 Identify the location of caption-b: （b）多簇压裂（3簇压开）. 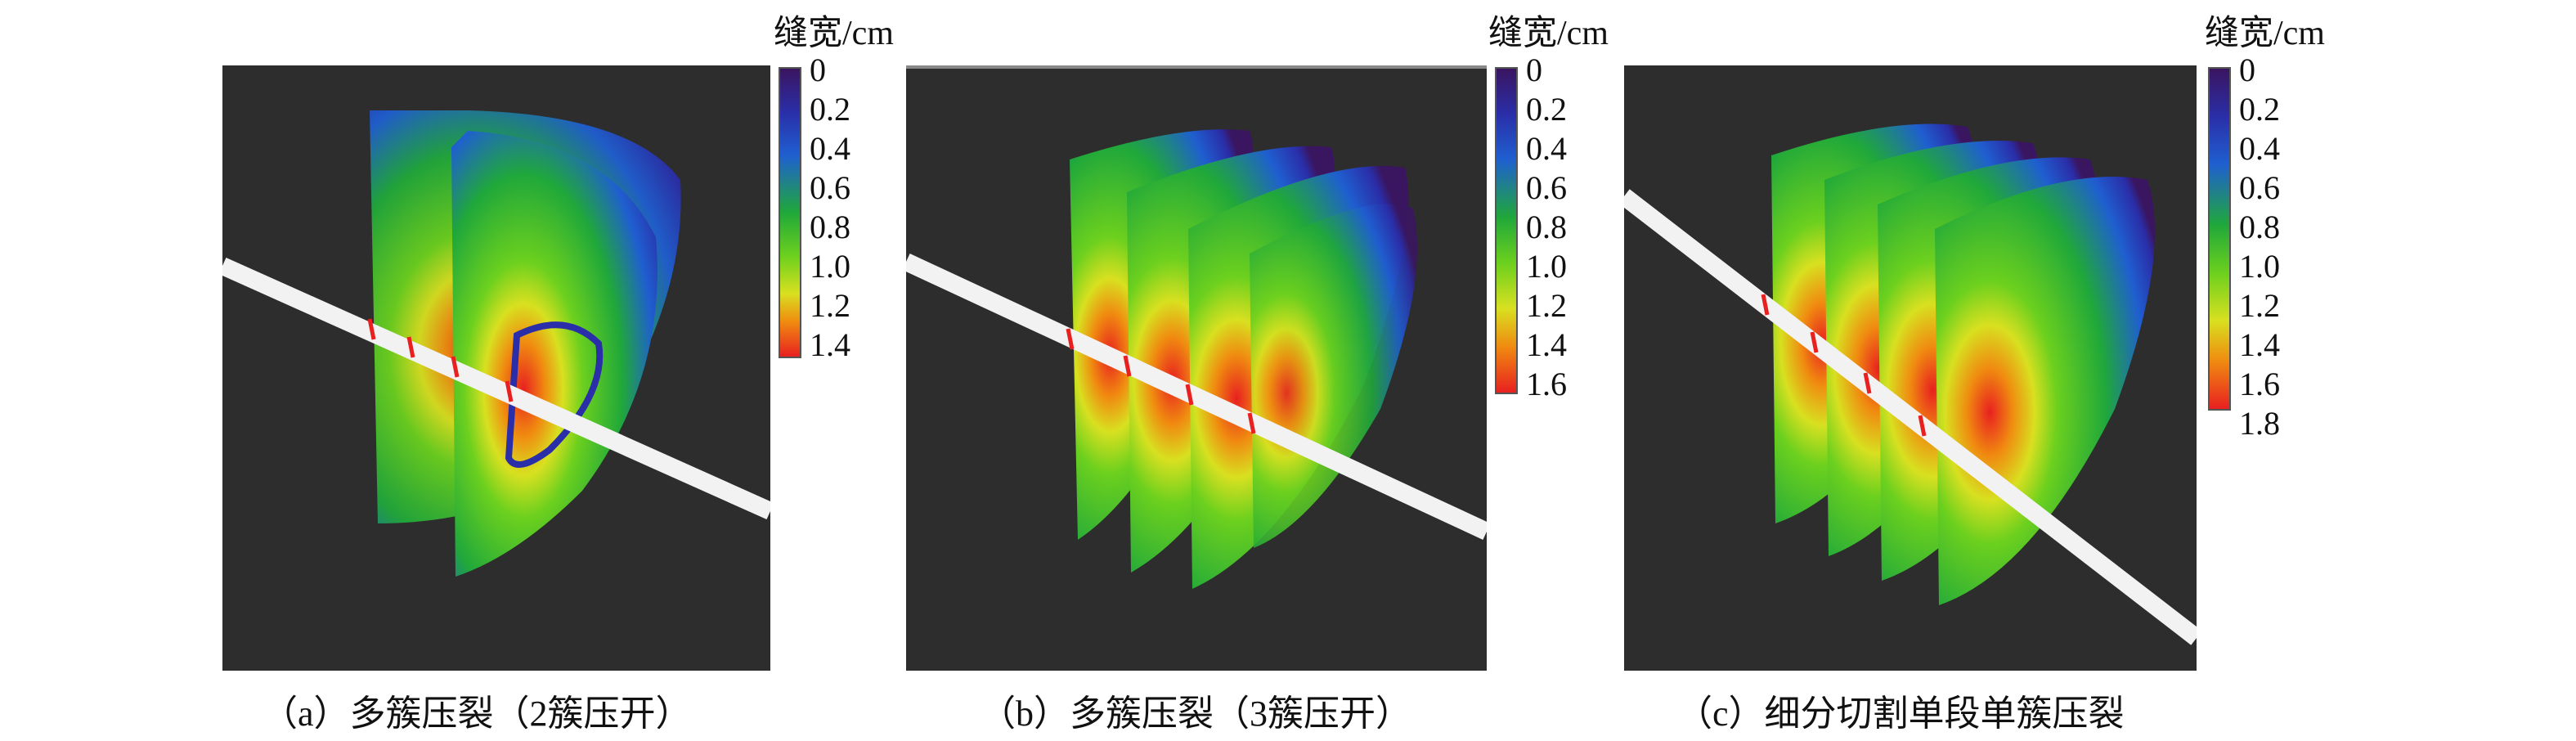
(1195, 714).